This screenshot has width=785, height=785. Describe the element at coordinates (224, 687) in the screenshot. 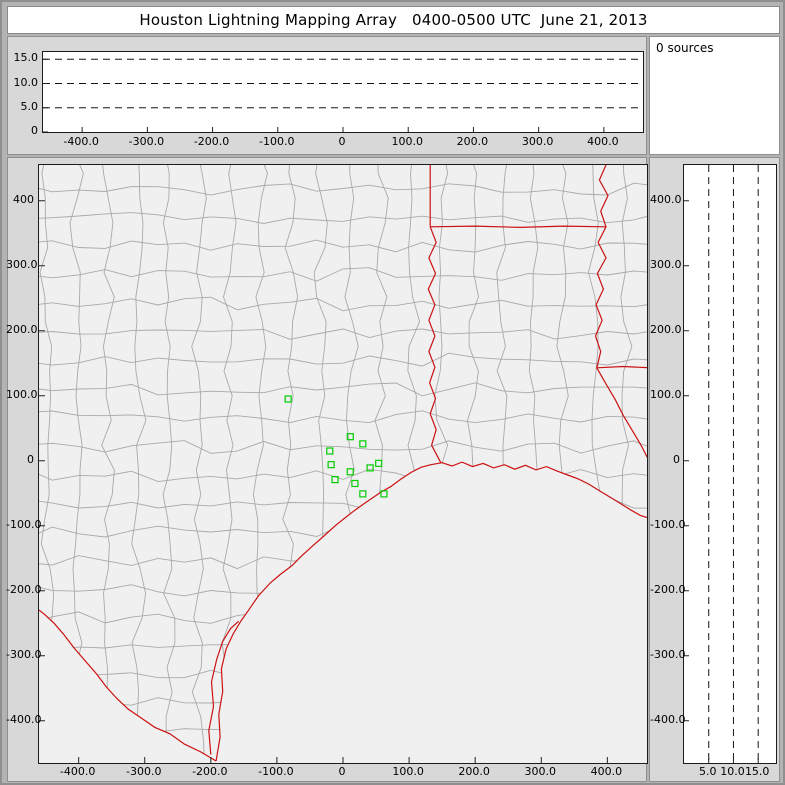

I see `laguna-madre-shore` at that location.